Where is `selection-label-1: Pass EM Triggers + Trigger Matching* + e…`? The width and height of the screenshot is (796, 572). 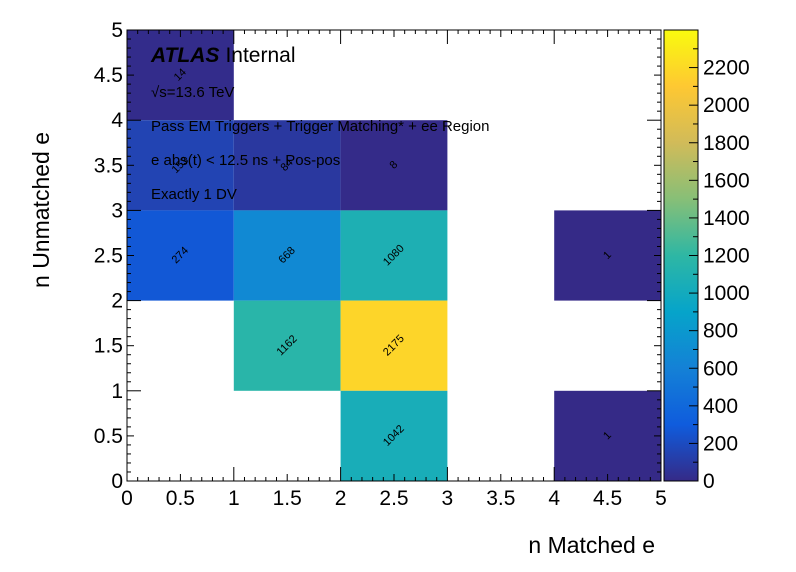
selection-label-1: Pass EM Triggers + Trigger Matching* + e… is located at coordinates (320, 126).